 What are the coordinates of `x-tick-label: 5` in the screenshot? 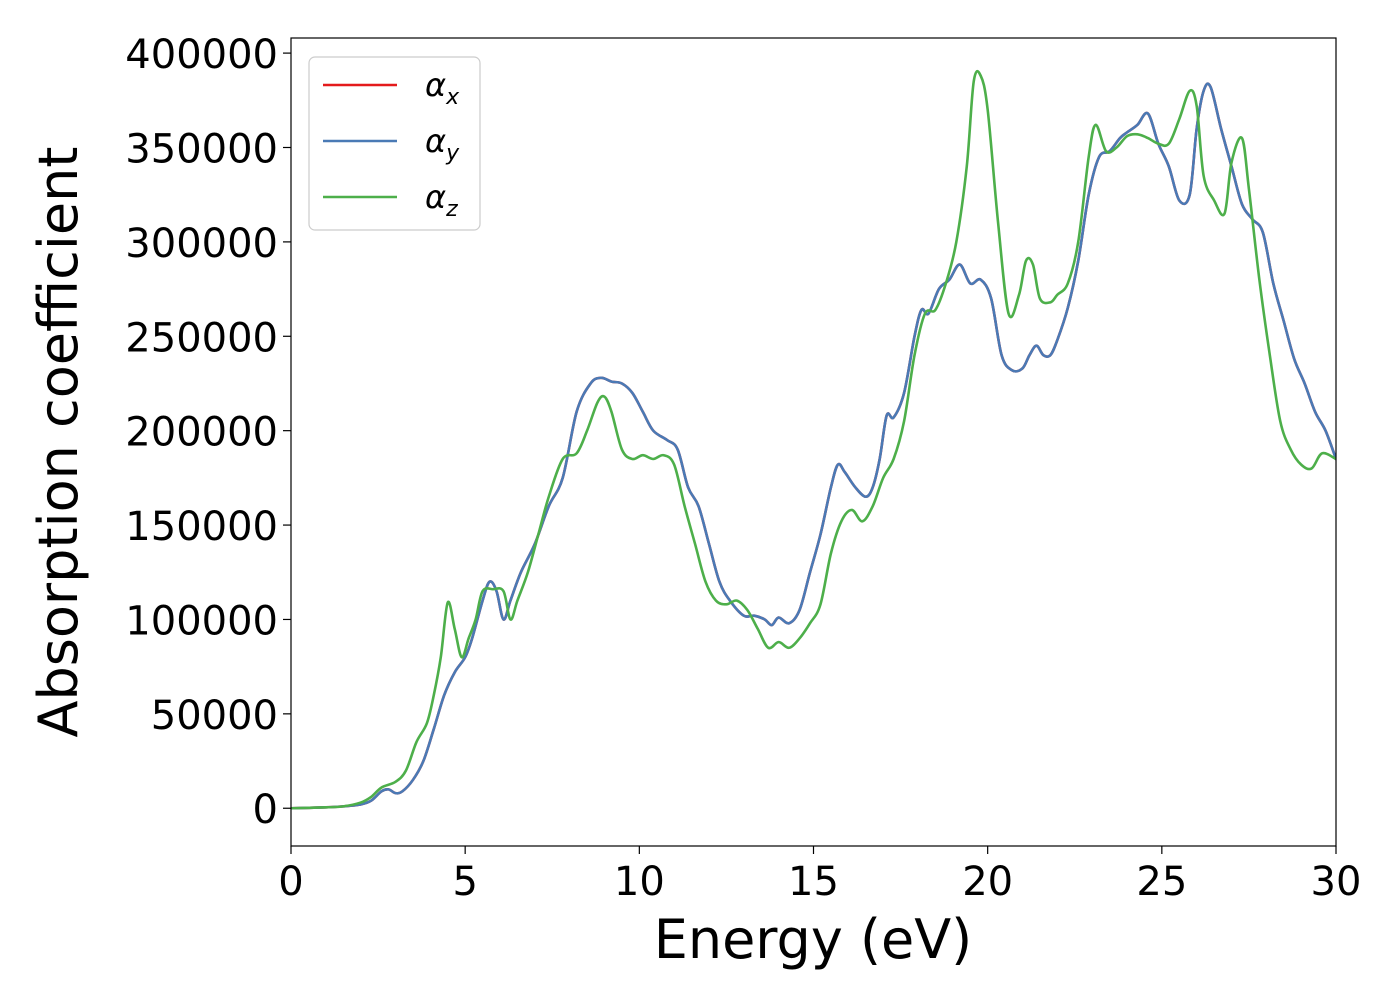 It's located at (464, 882).